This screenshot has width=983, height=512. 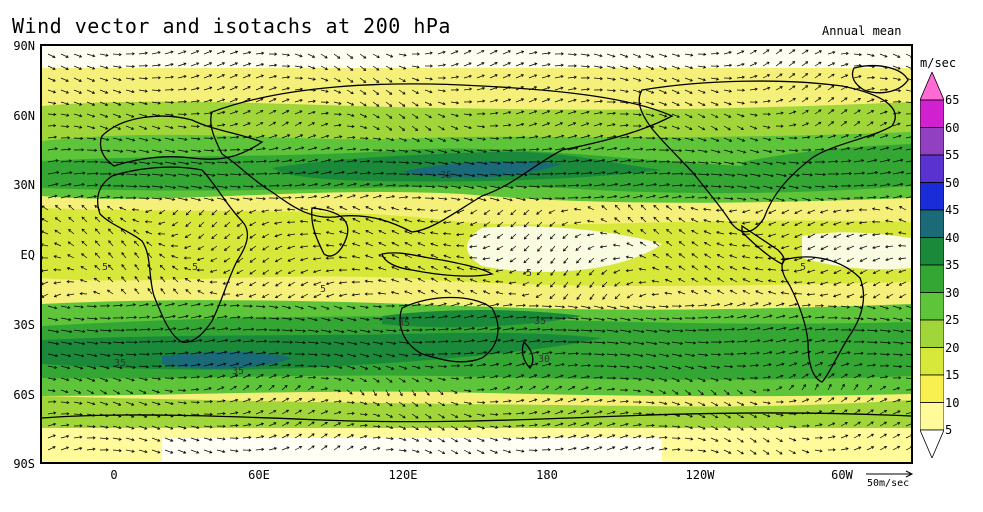 I want to click on colorbar-swatch, so click(x=932, y=113).